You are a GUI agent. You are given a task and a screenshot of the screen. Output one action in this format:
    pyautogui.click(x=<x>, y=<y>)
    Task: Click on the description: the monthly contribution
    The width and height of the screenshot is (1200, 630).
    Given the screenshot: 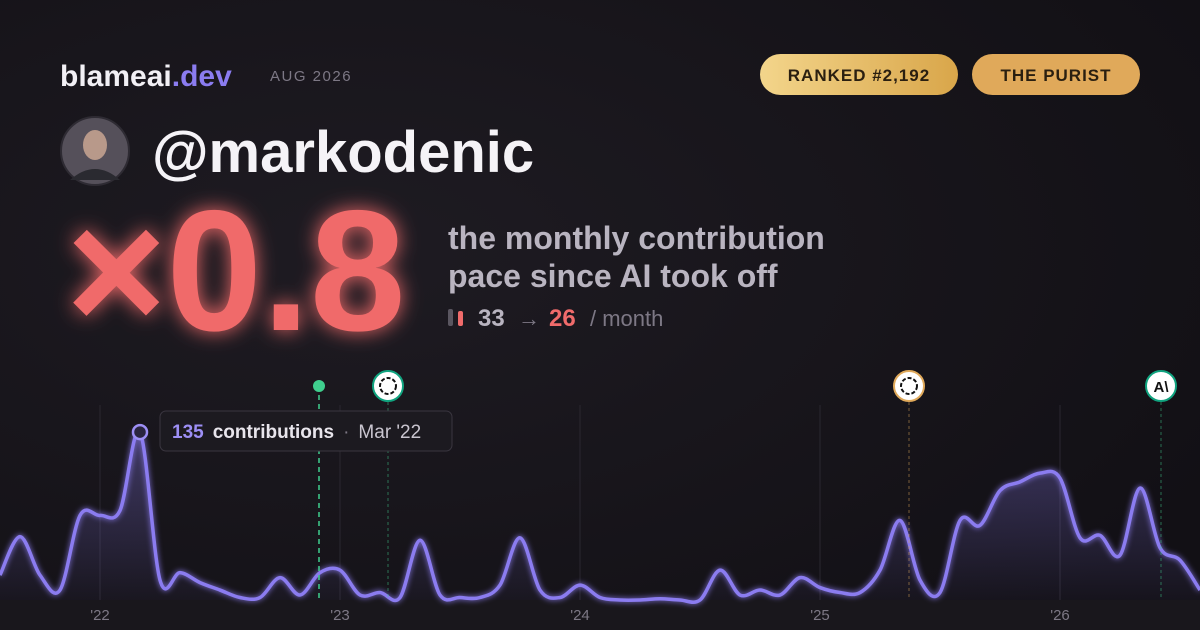 What is the action you would take?
    pyautogui.click(x=636, y=238)
    